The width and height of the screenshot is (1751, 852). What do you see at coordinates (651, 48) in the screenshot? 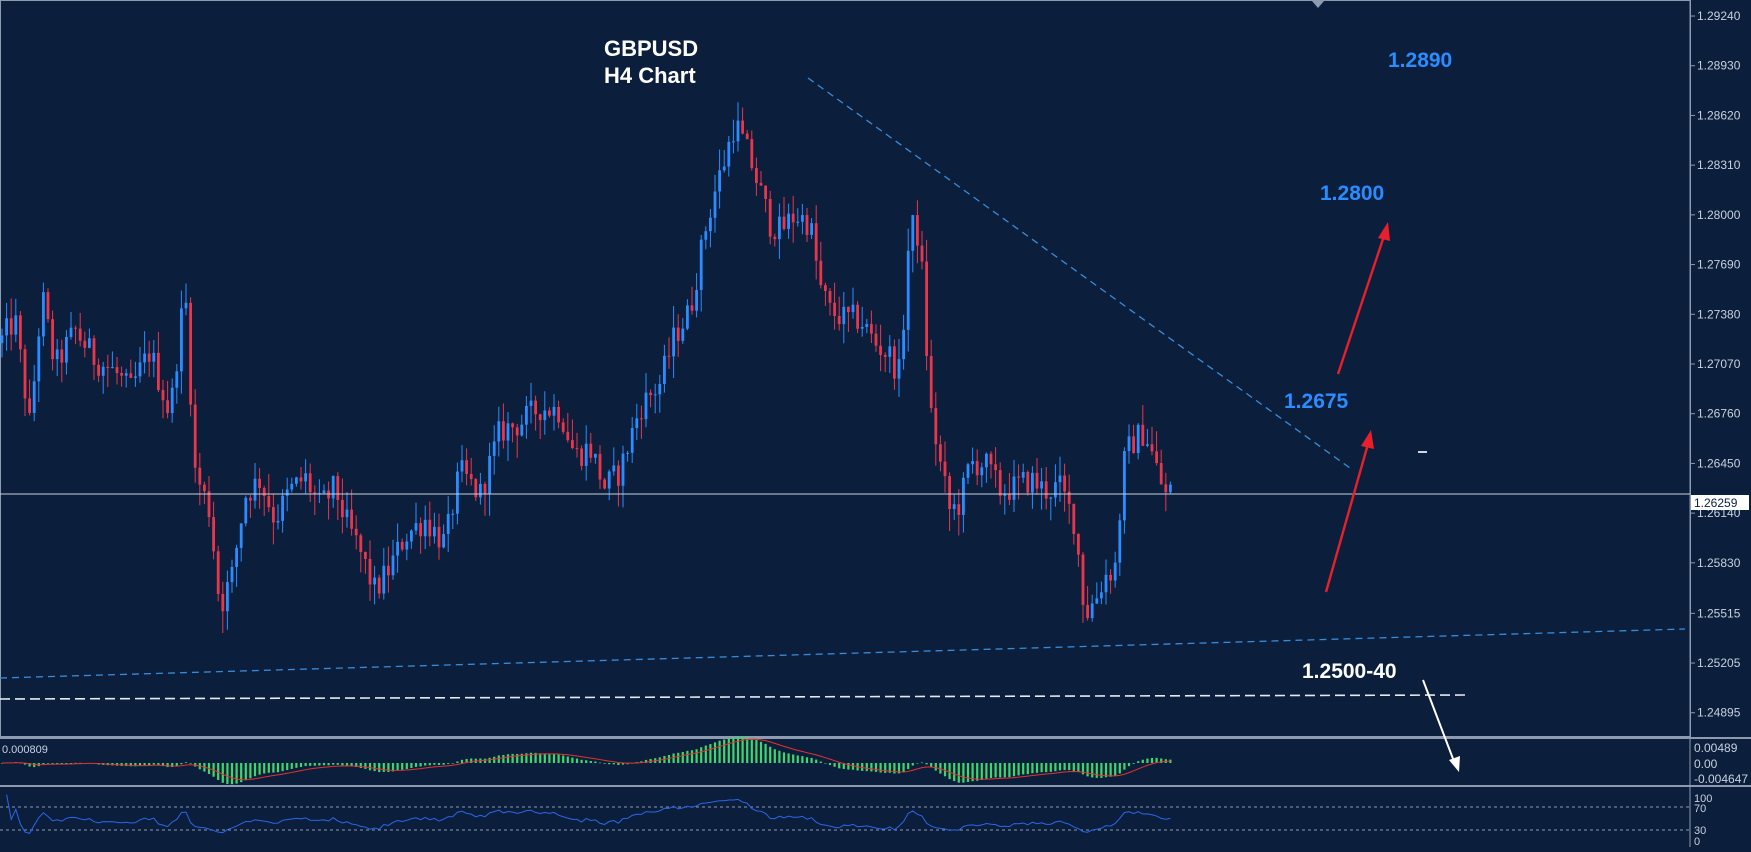
I see `chart-title-symbol: GBPUSD` at bounding box center [651, 48].